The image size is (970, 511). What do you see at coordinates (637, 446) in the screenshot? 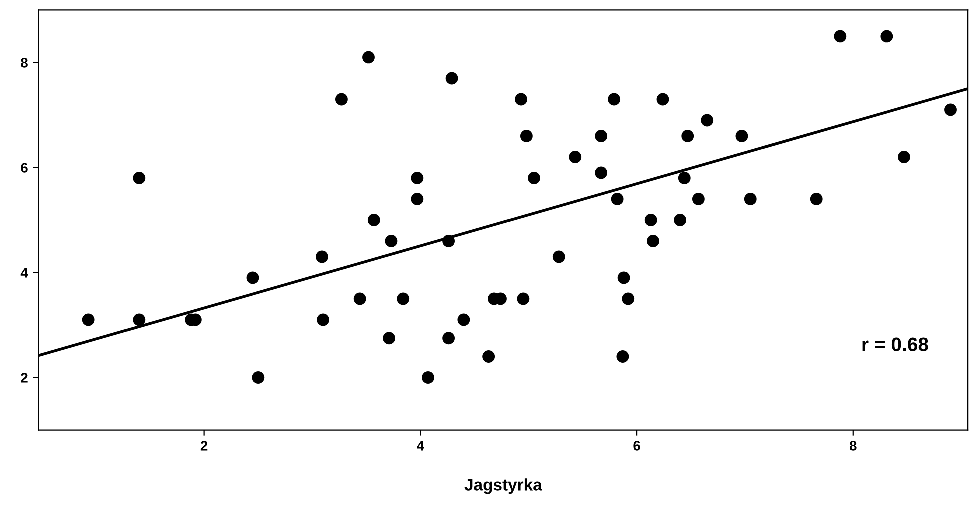
I see `x-tick-label: 6` at bounding box center [637, 446].